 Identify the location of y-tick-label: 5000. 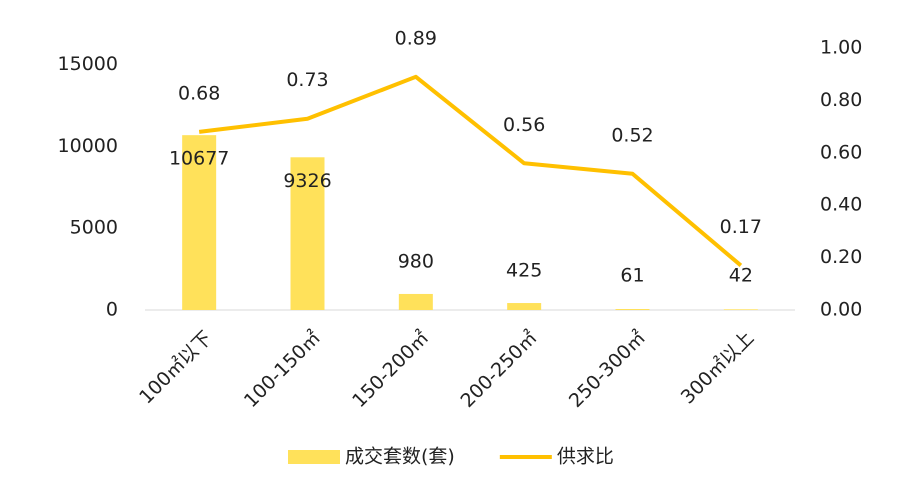
(94, 228).